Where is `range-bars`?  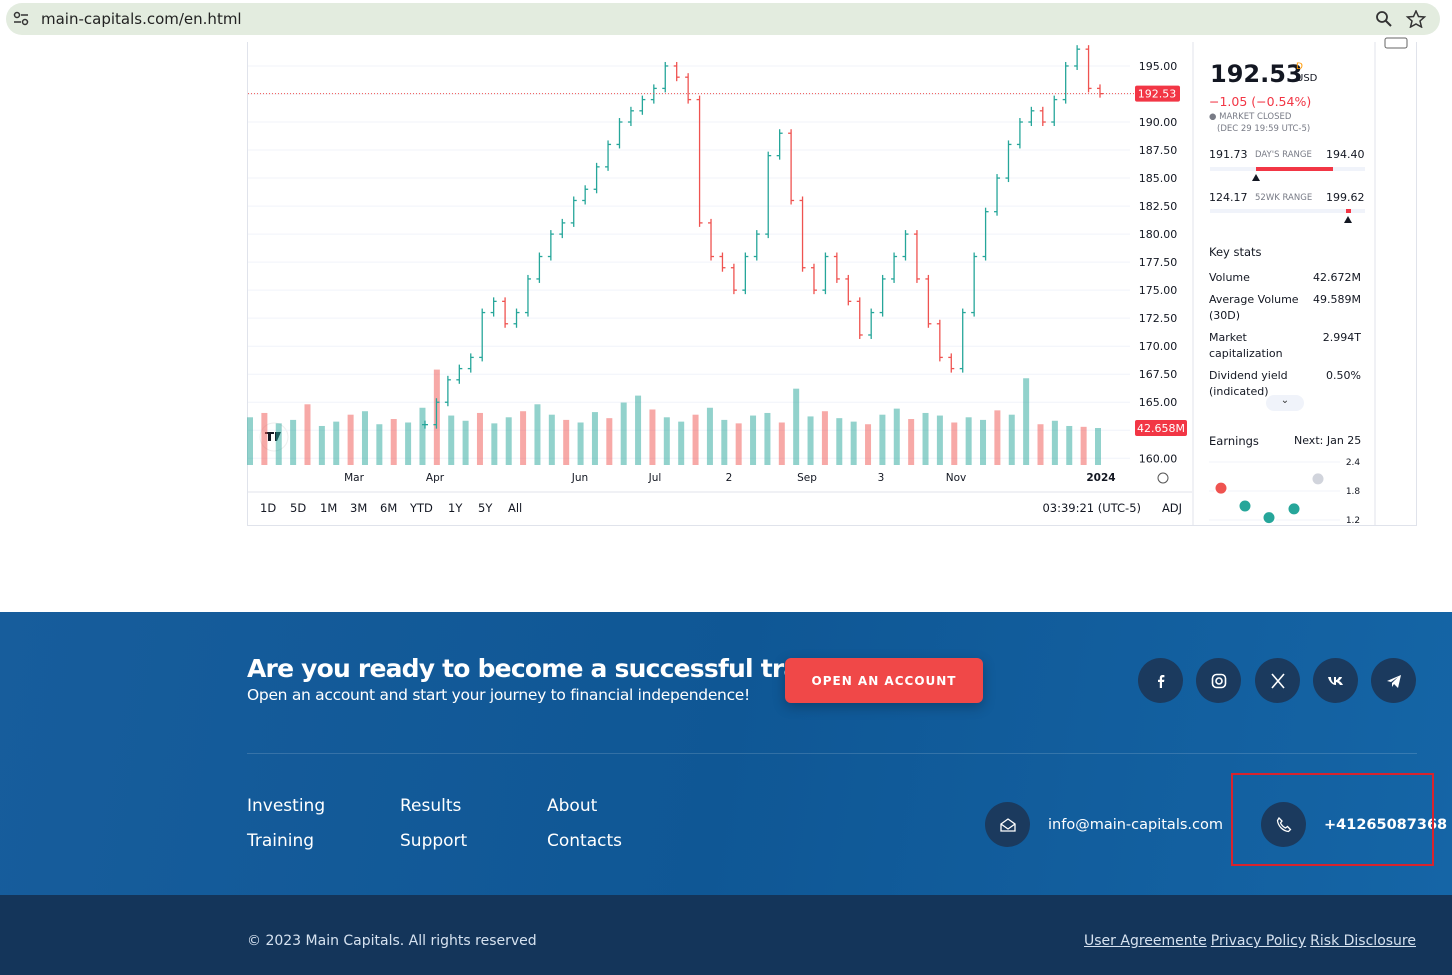
range-bars is located at coordinates (1287, 195).